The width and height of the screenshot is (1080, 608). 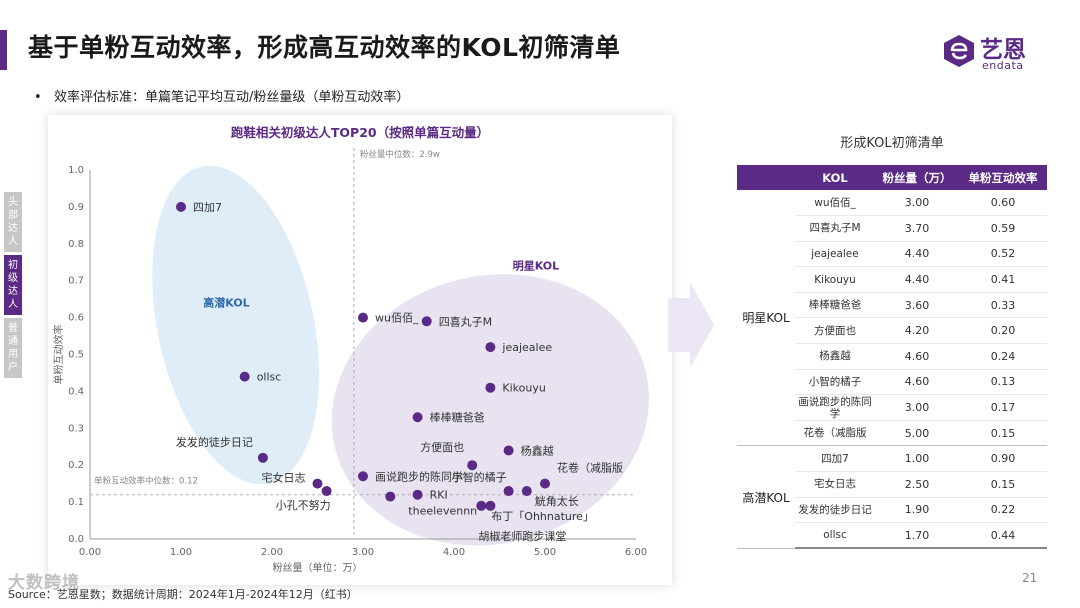 What do you see at coordinates (1003, 382) in the screenshot?
I see `kol-efficiency: 0.13` at bounding box center [1003, 382].